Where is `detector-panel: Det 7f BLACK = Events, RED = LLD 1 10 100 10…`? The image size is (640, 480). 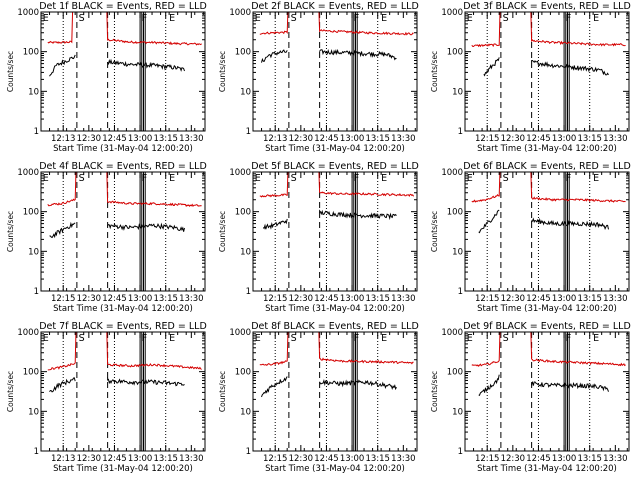 detector-panel: Det 7f BLACK = Events, RED = LLD 1 10 100 10… is located at coordinates (106, 397).